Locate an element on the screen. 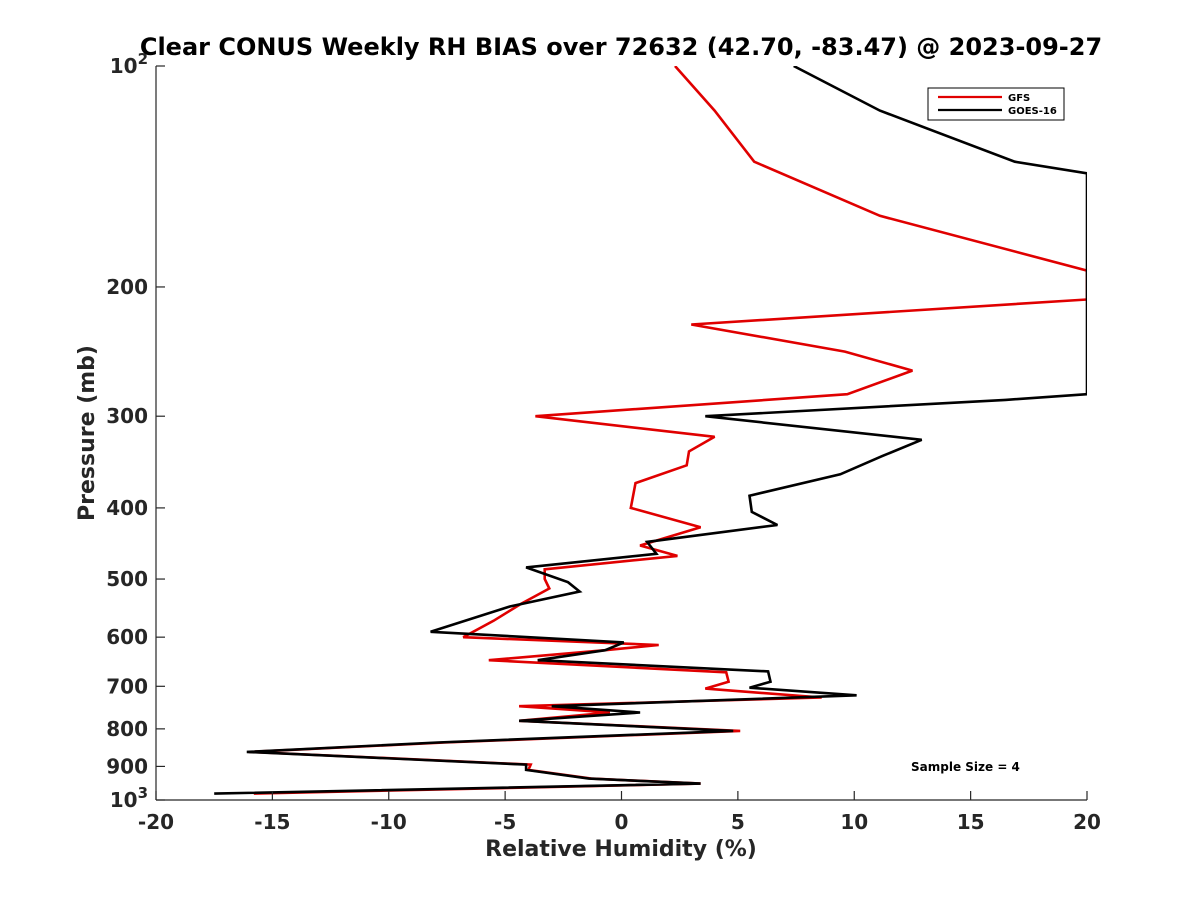 The width and height of the screenshot is (1200, 900). legend: GFS GOES-16 is located at coordinates (996, 104).